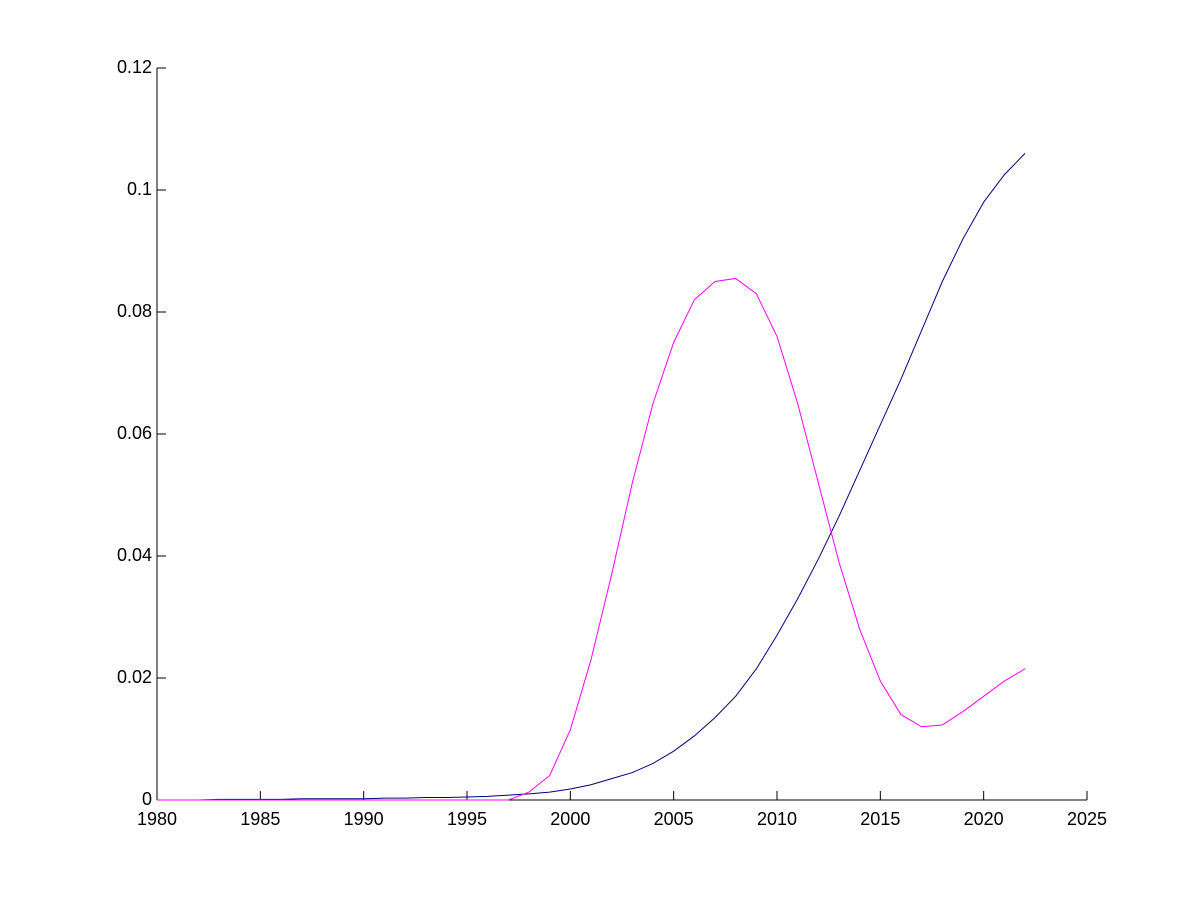  Describe the element at coordinates (139, 189) in the screenshot. I see `y-tick-label: 0.1` at that location.